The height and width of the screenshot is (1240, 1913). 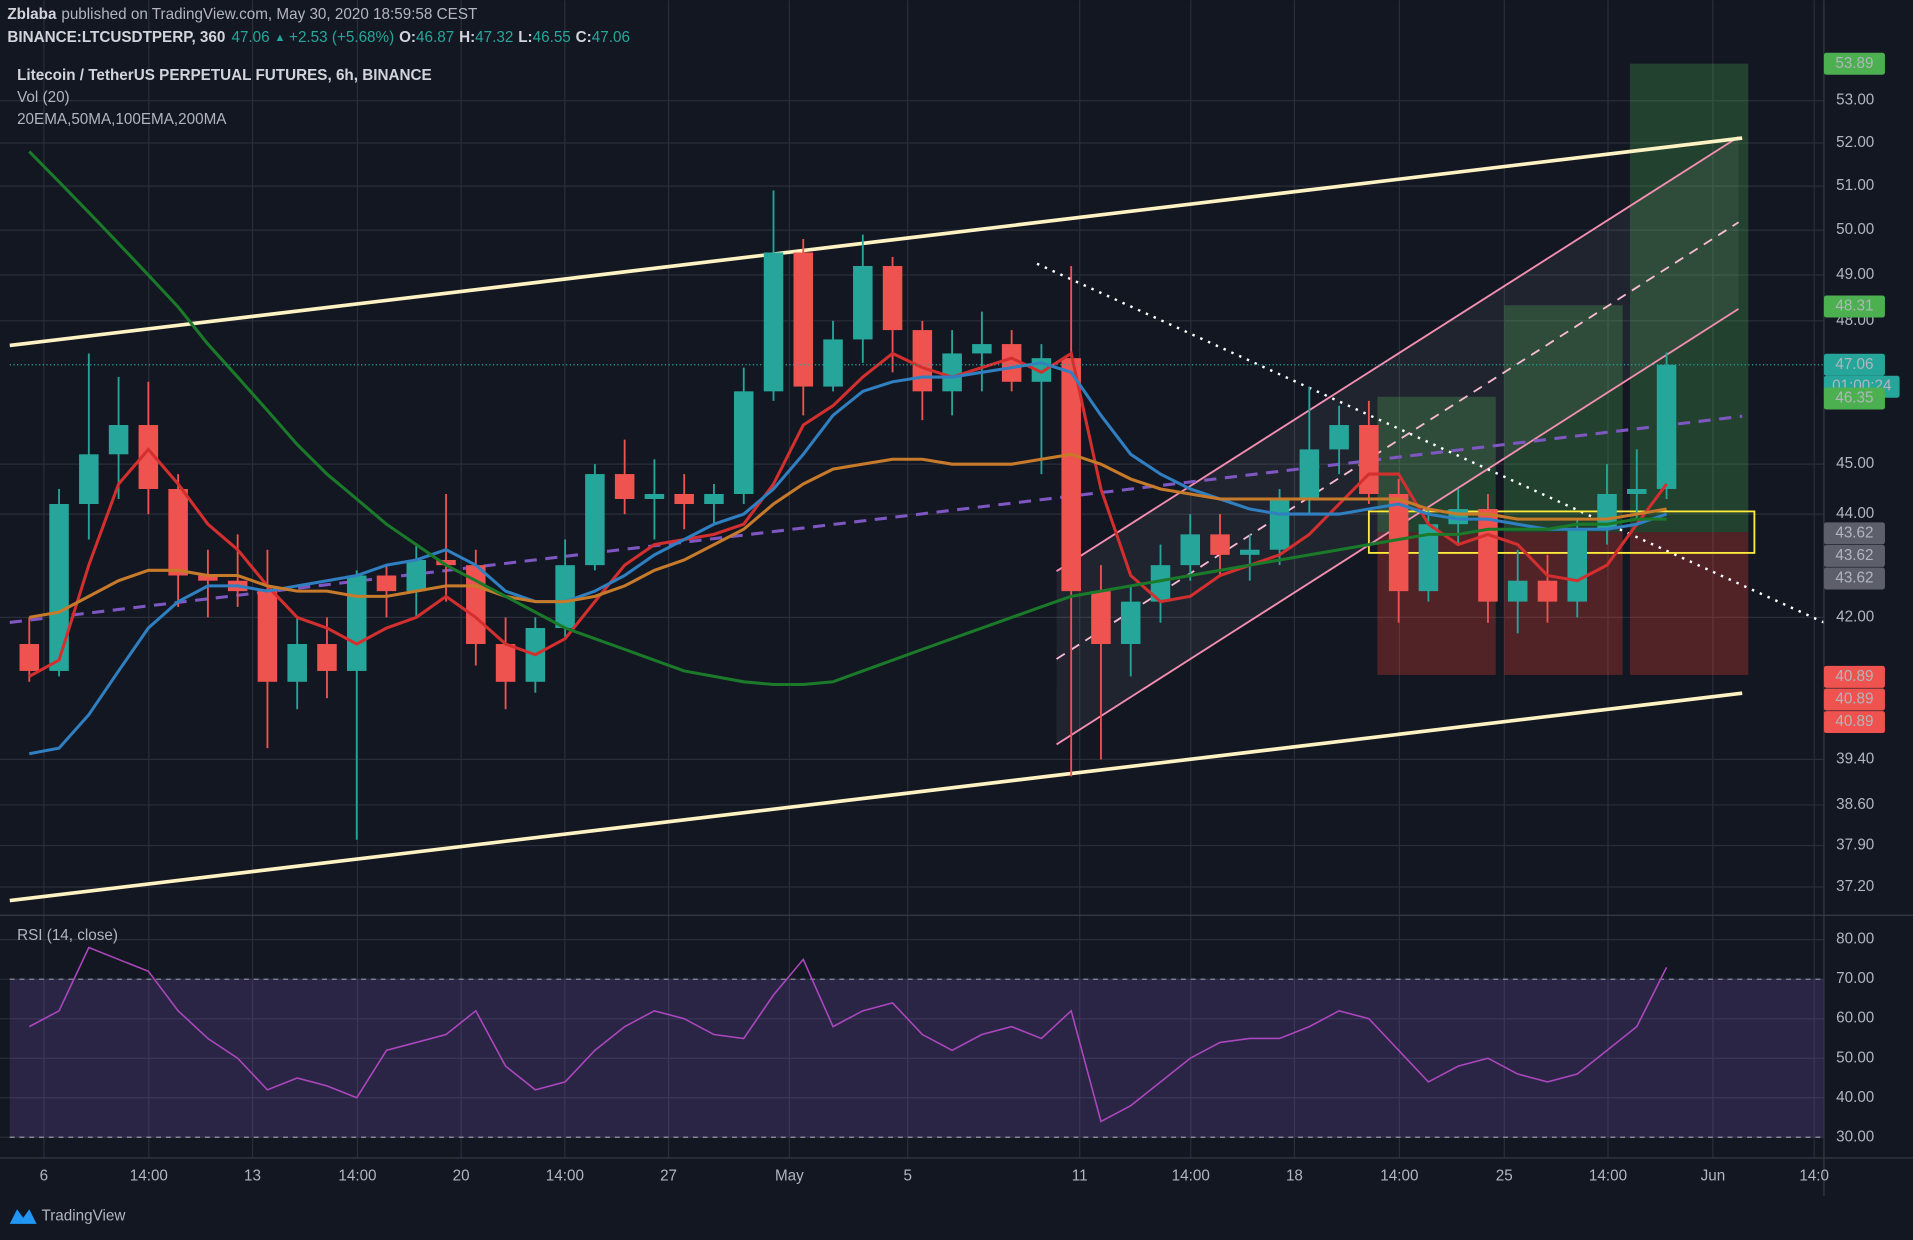 What do you see at coordinates (668, 1175) in the screenshot?
I see `x-tick-label: 27` at bounding box center [668, 1175].